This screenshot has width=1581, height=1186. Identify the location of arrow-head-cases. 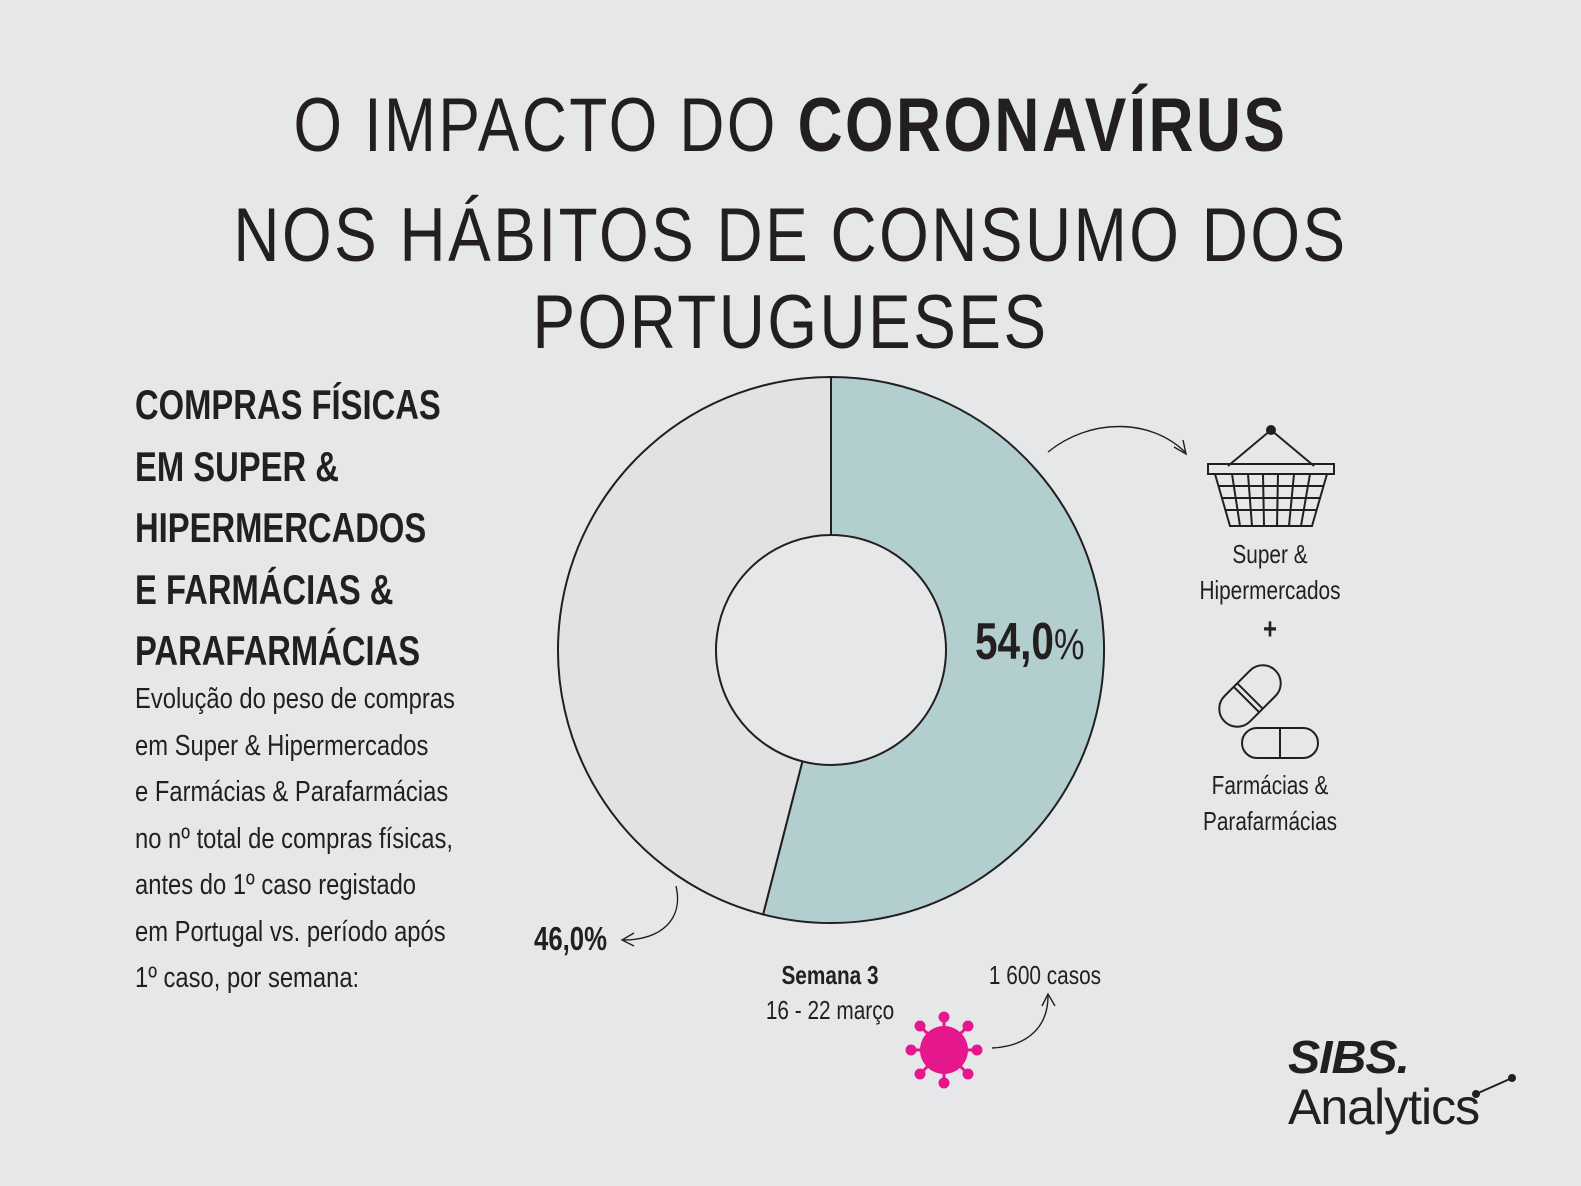
(1048, 999).